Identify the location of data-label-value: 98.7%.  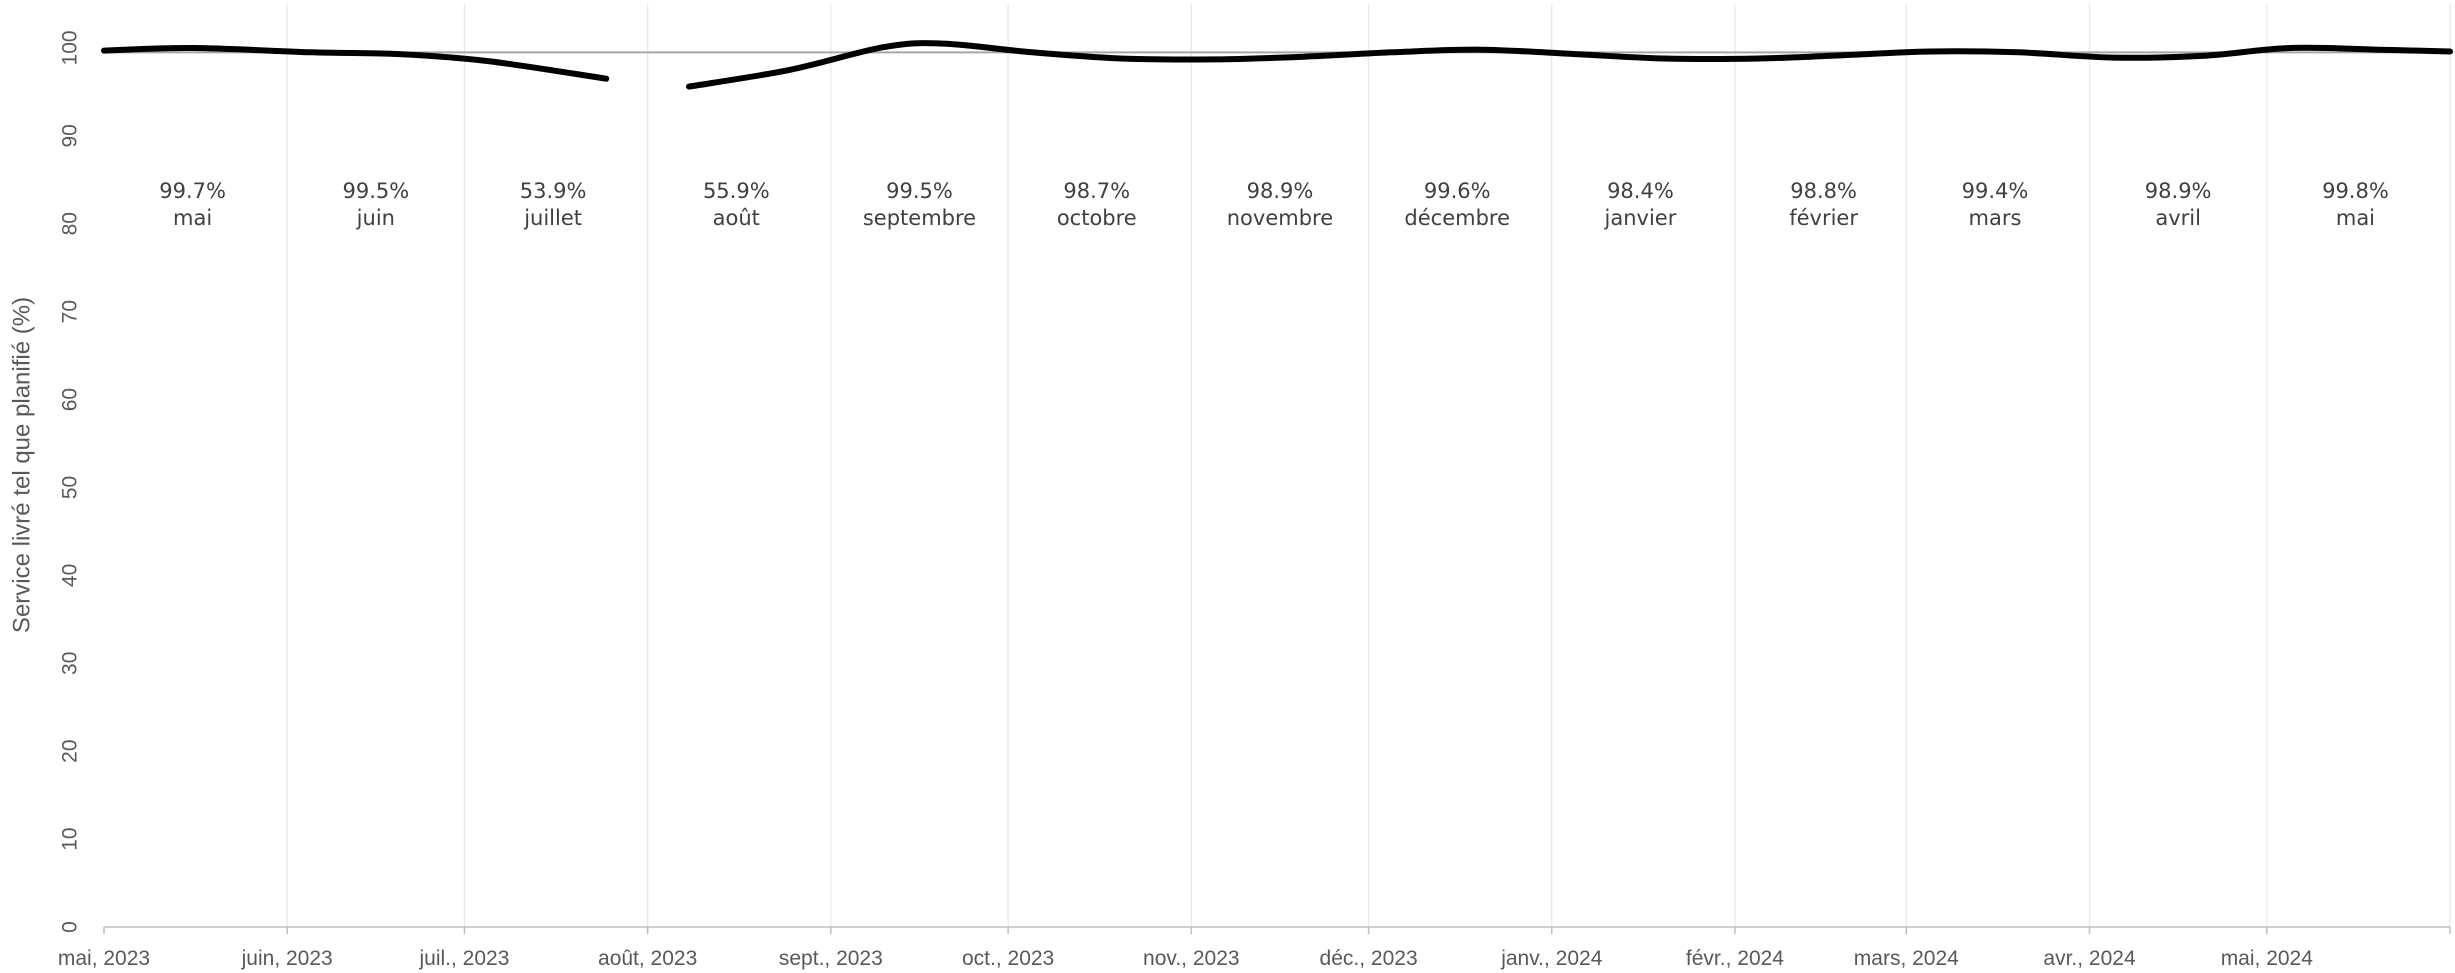
(1096, 191).